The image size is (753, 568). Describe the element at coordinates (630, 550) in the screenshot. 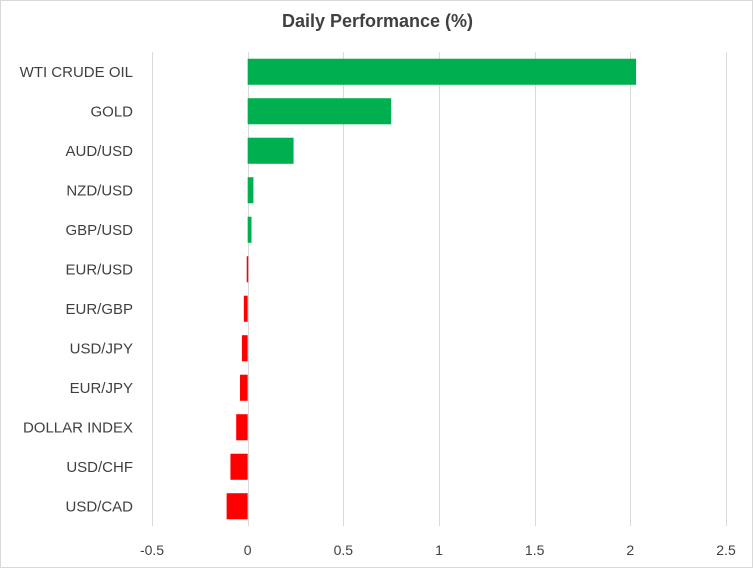

I see `x-tick-label: 2` at that location.